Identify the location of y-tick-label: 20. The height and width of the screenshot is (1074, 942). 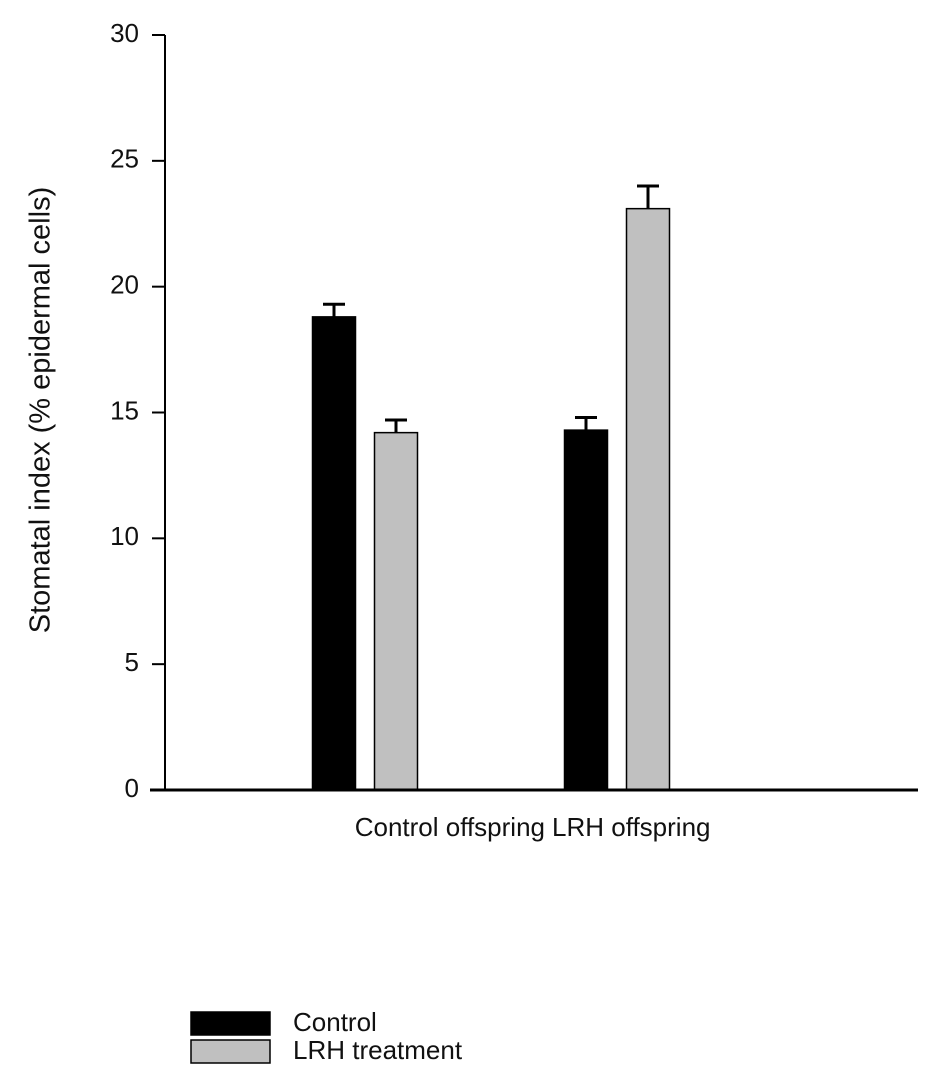
(124, 285).